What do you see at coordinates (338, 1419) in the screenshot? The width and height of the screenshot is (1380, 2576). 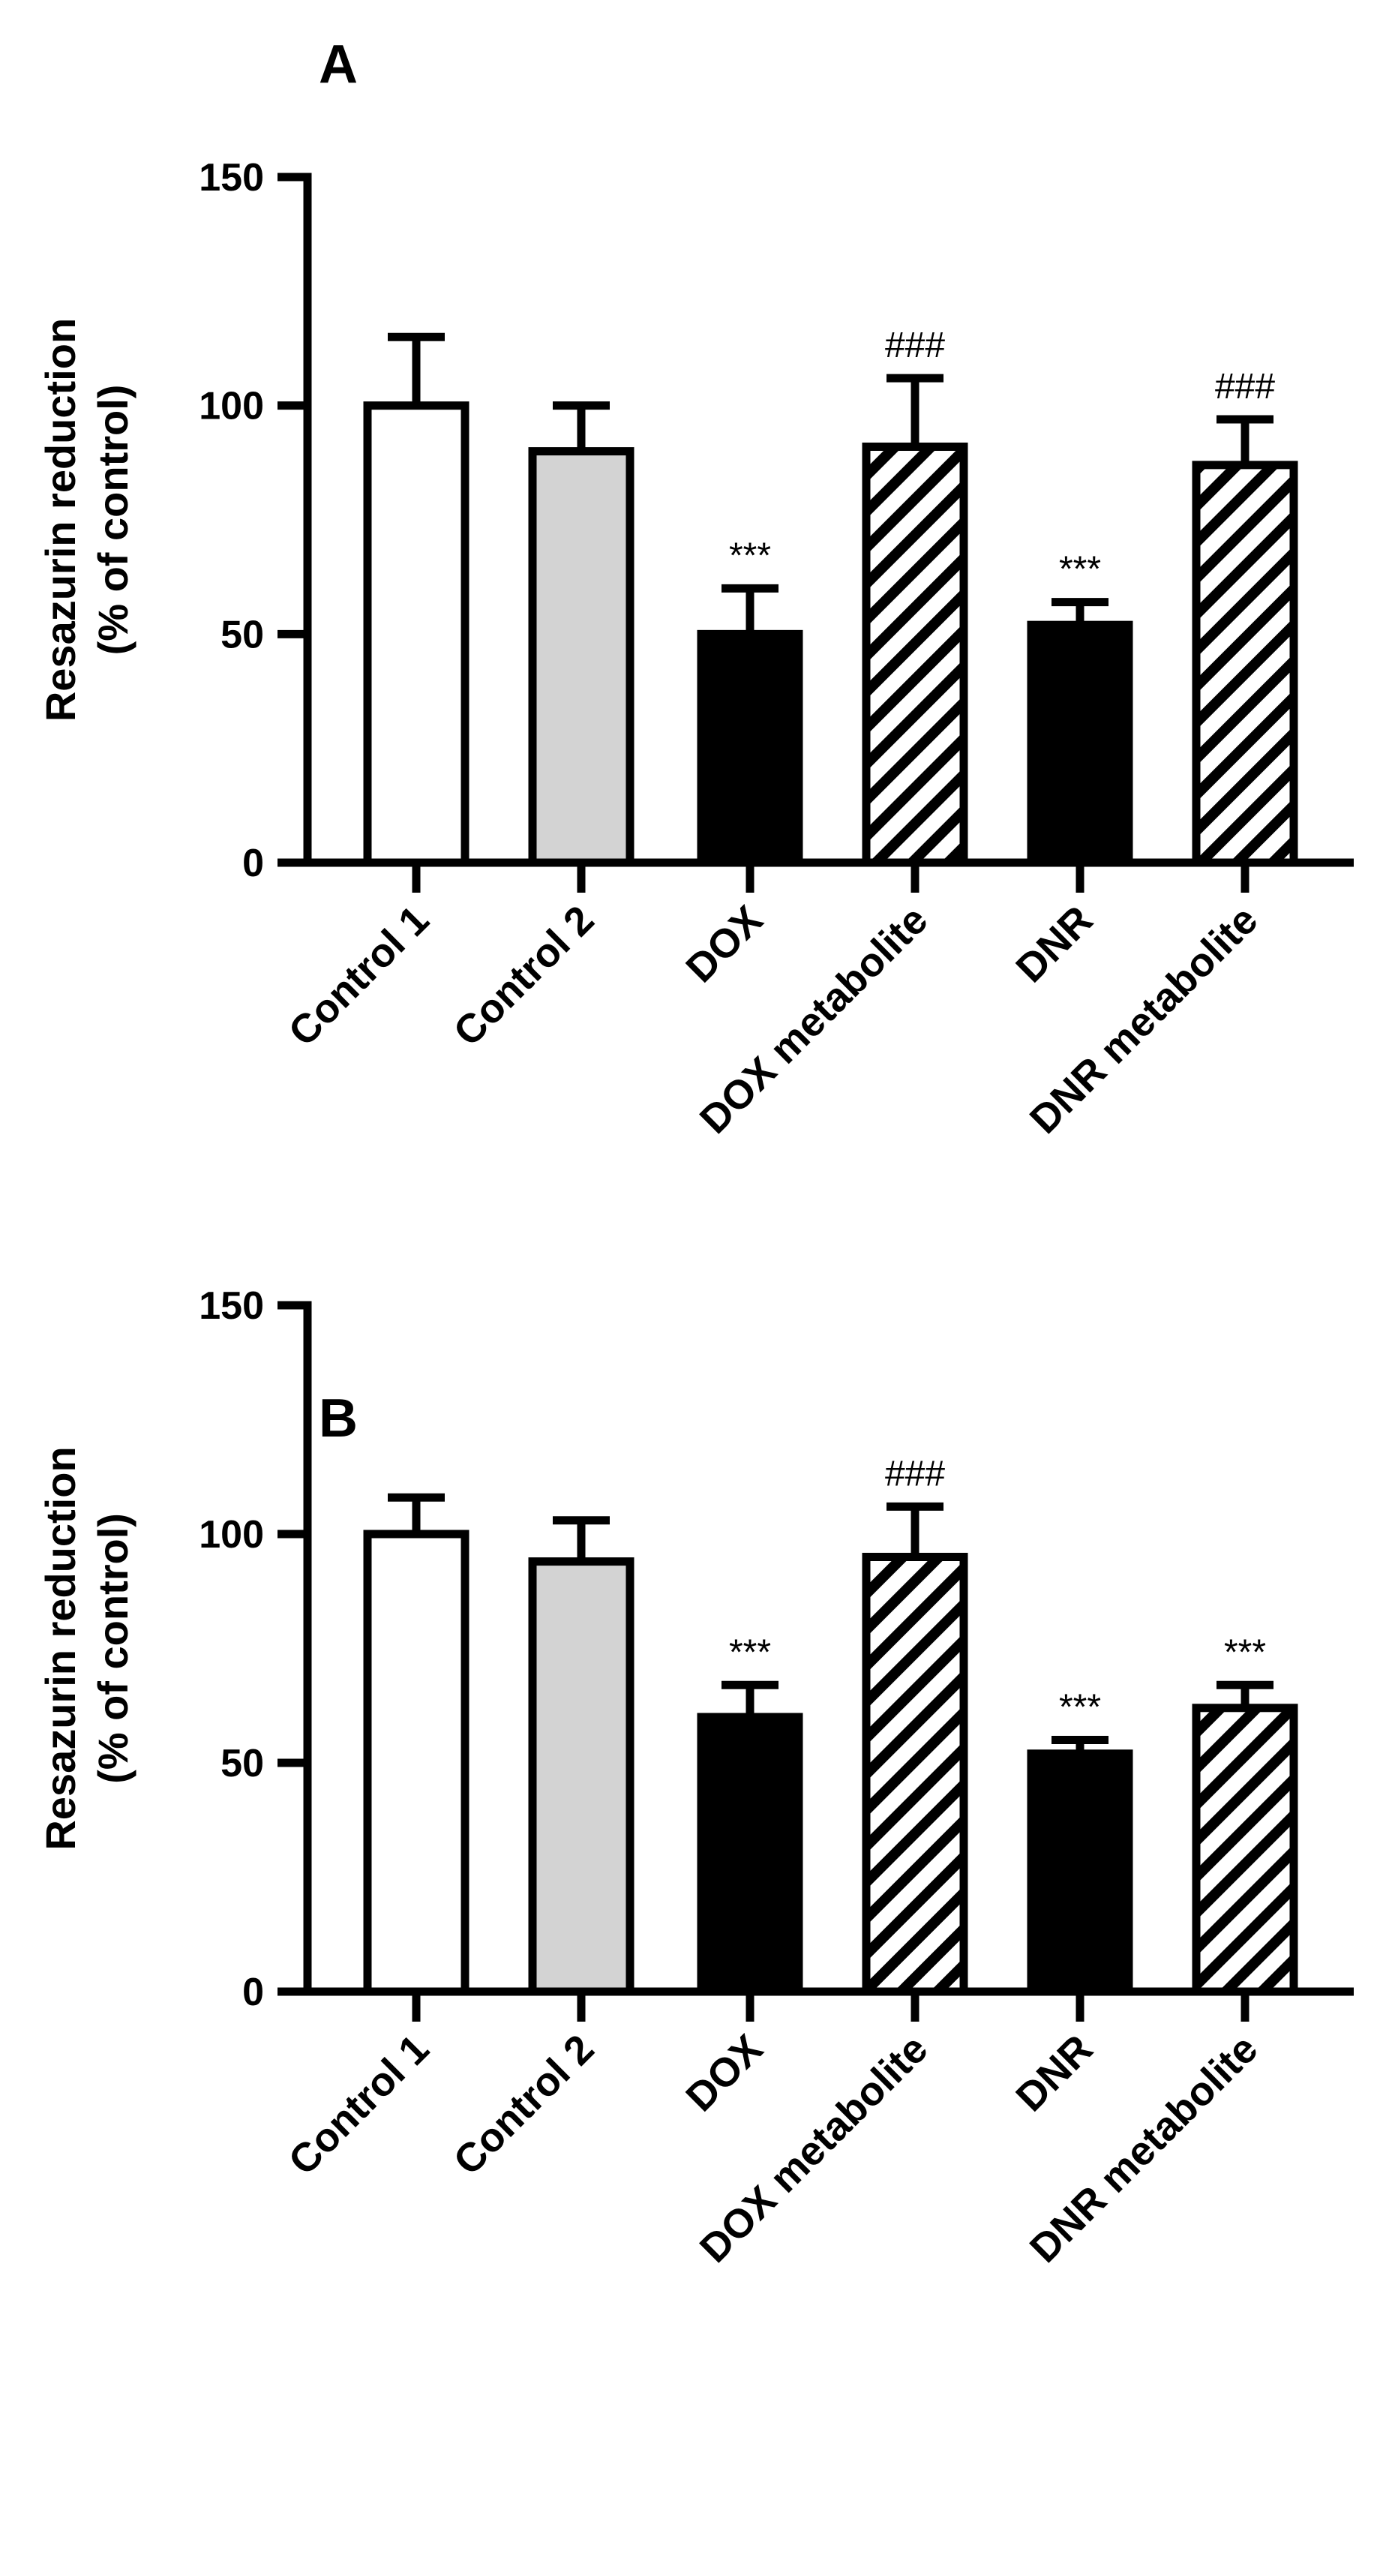 I see `panel-letter: B` at bounding box center [338, 1419].